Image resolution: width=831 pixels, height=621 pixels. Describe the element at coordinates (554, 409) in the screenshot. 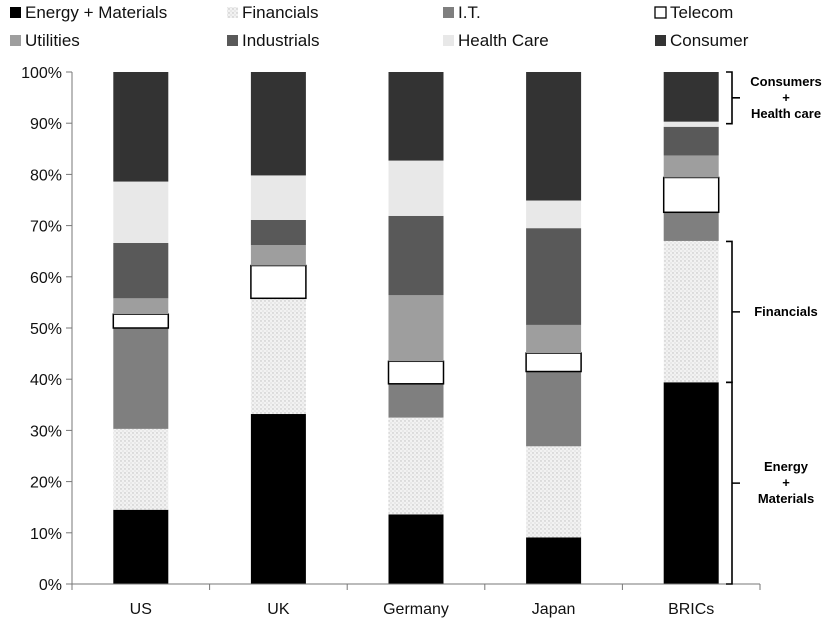

I see `bar-japan-i-t` at that location.